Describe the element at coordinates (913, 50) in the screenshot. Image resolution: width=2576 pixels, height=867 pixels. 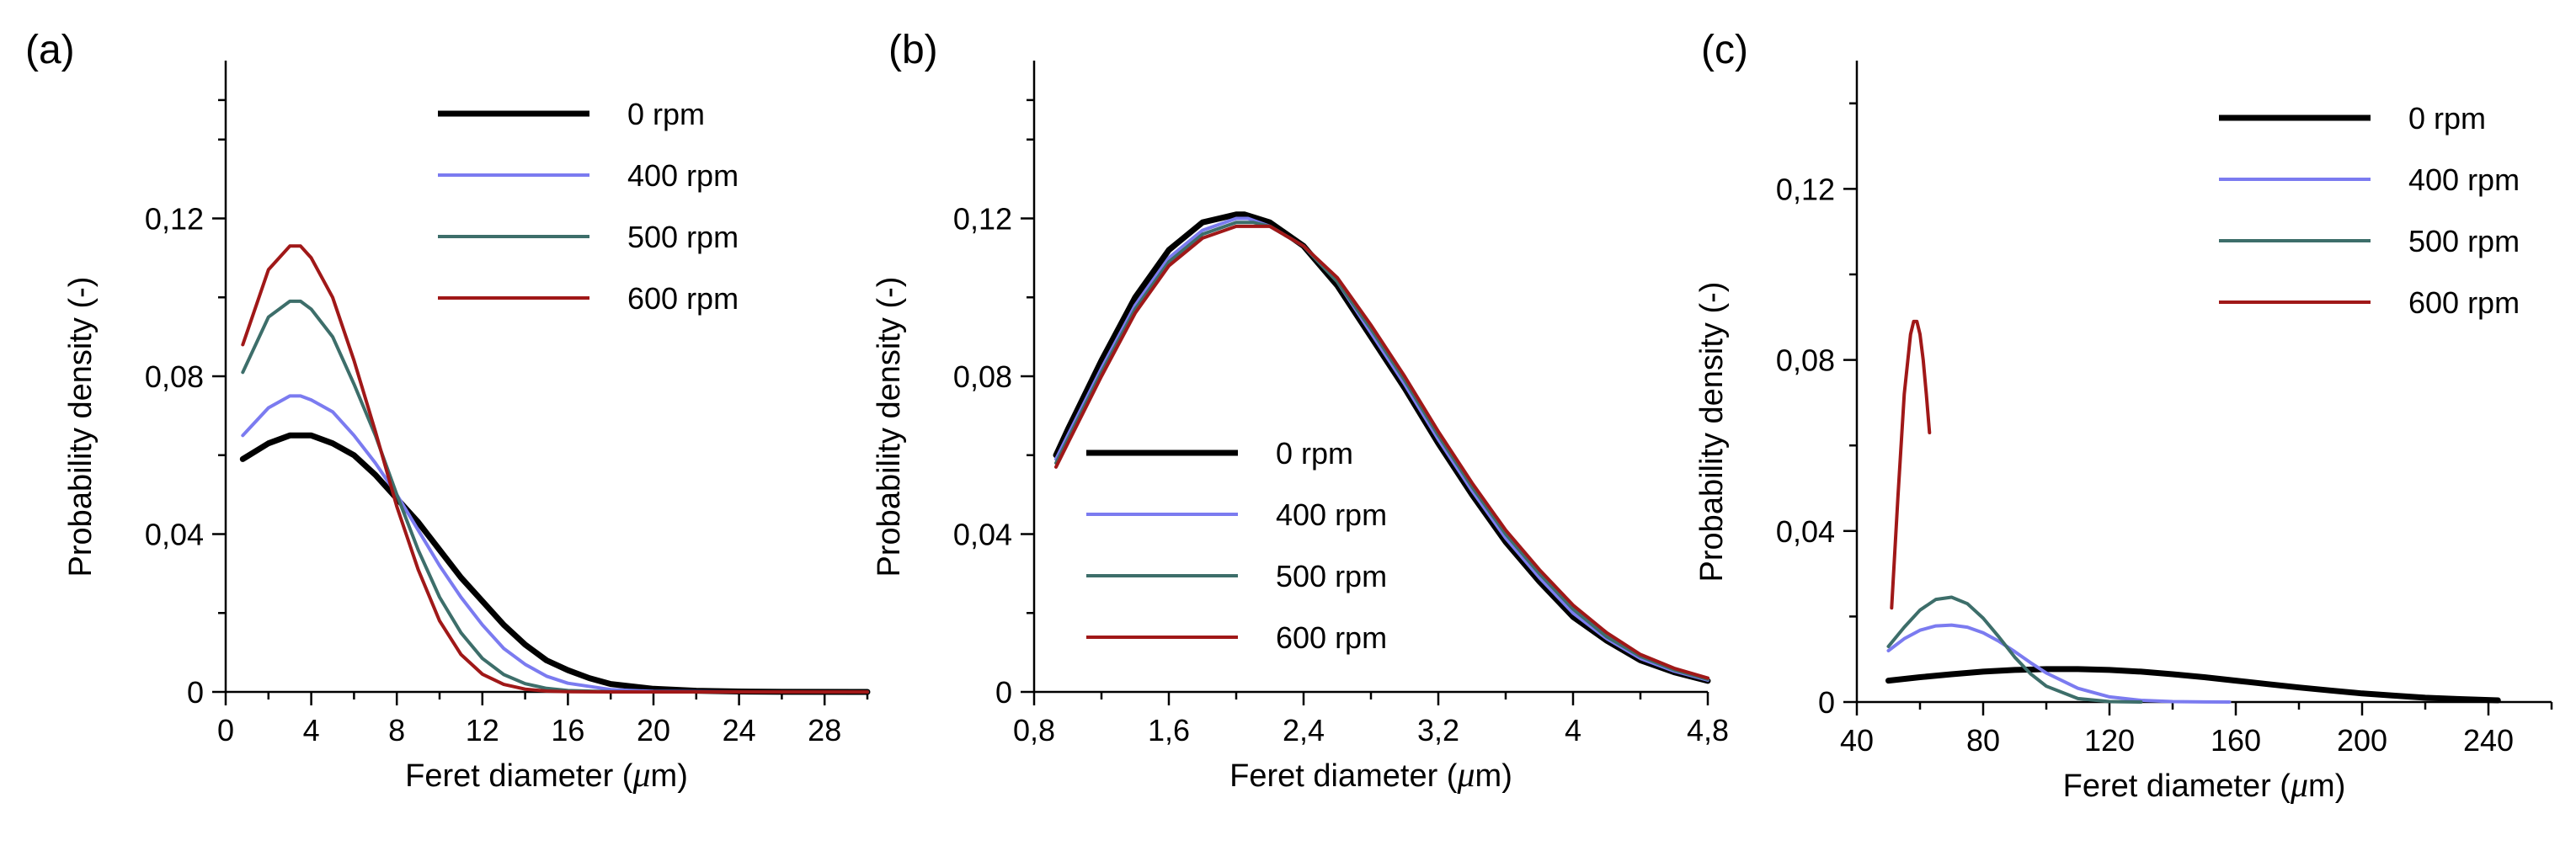
I see `panel-label: (b)` at that location.